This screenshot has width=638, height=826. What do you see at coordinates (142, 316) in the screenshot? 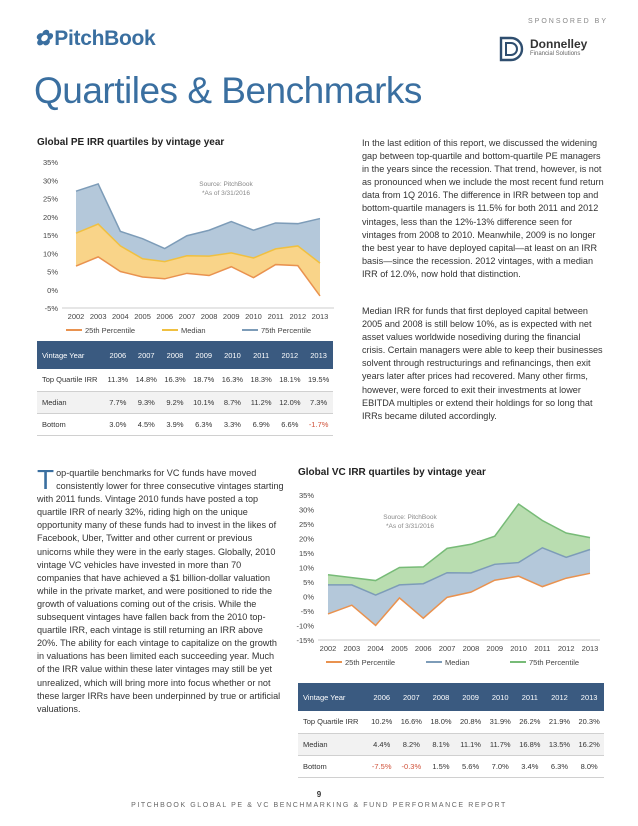
I see `x-tick-label: 2005` at bounding box center [142, 316].